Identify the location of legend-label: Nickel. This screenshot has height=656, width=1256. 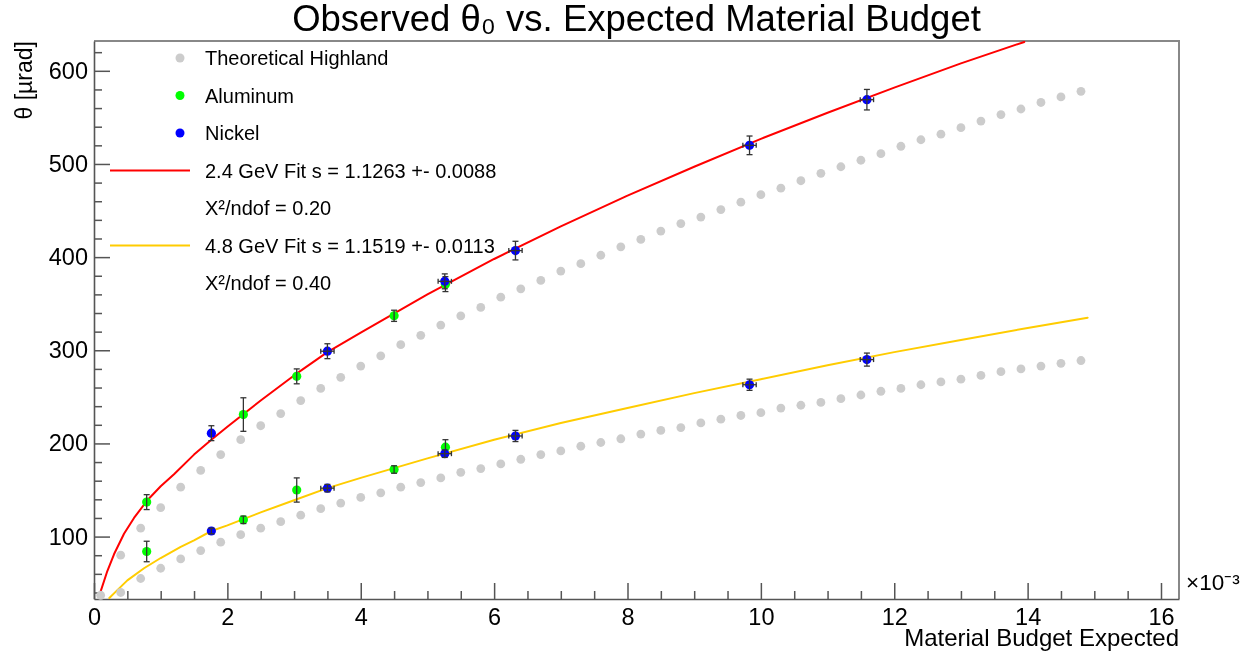
(232, 133).